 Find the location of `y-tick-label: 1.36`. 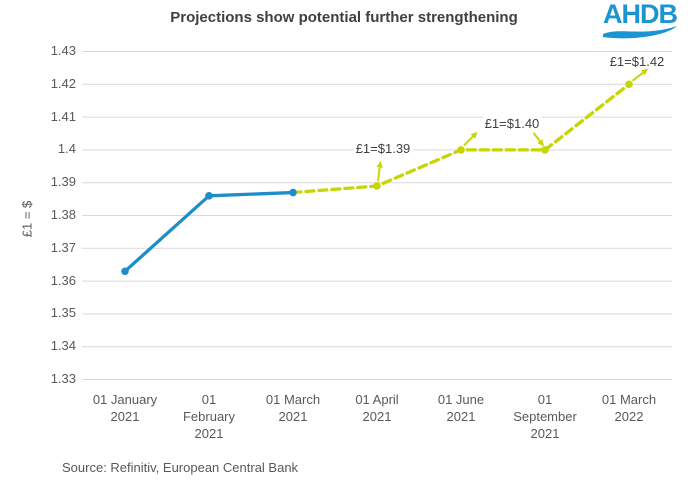

y-tick-label: 1.36 is located at coordinates (63, 280).